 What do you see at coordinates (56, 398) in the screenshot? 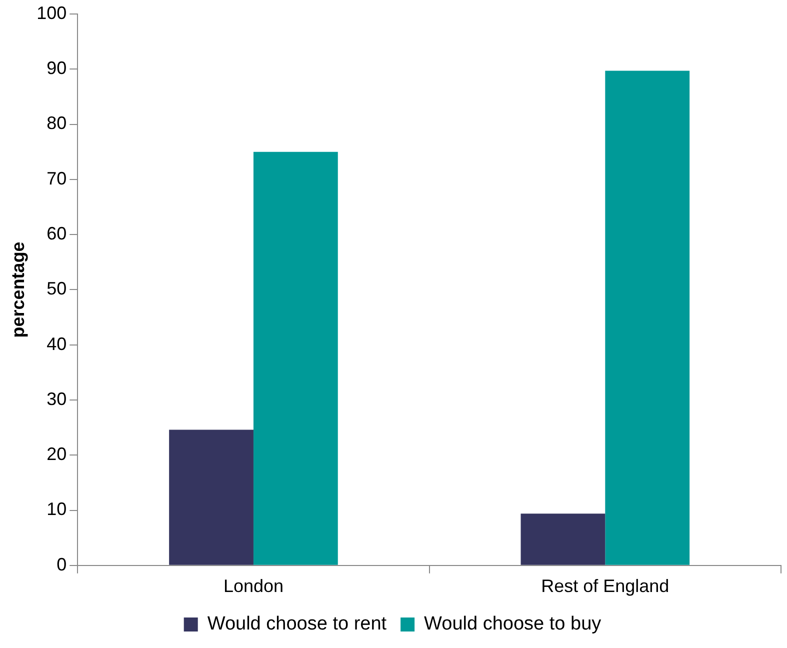
I see `y-tick-label: 30` at bounding box center [56, 398].